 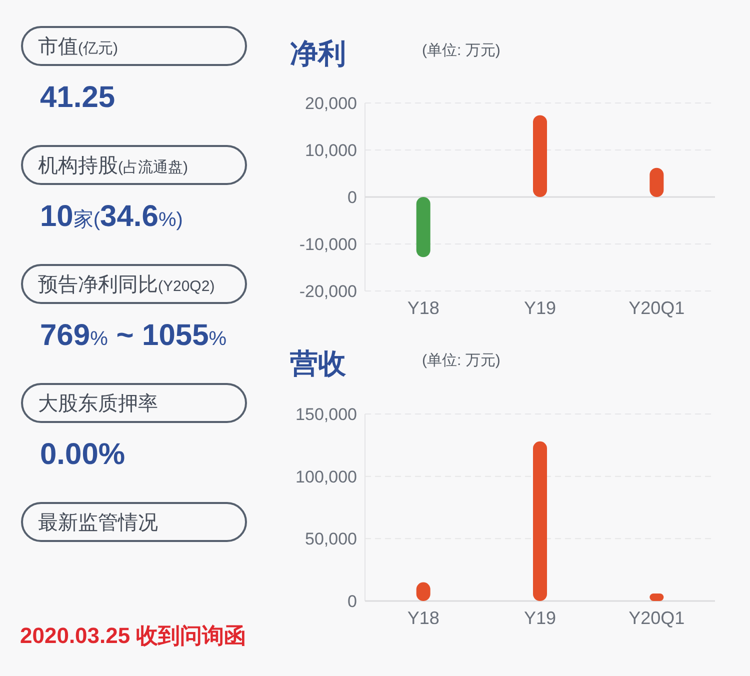 What do you see at coordinates (318, 363) in the screenshot?
I see `chart-title: 营收` at bounding box center [318, 363].